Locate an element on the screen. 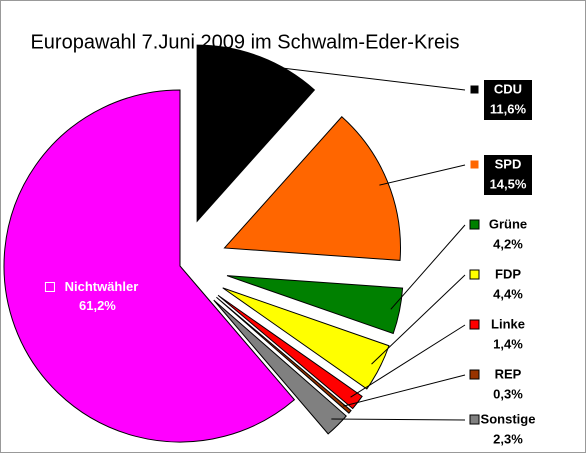 This screenshot has width=586, height=453. value-label: 4,2% is located at coordinates (508, 243).